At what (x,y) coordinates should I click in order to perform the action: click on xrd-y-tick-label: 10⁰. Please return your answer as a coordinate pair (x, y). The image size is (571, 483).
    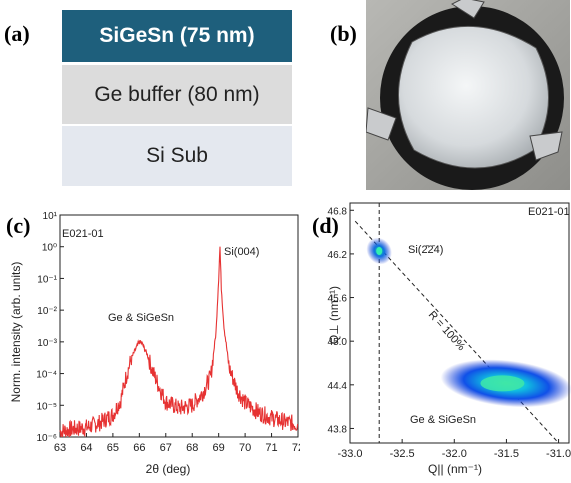
    Looking at the image, I should click on (49, 248).